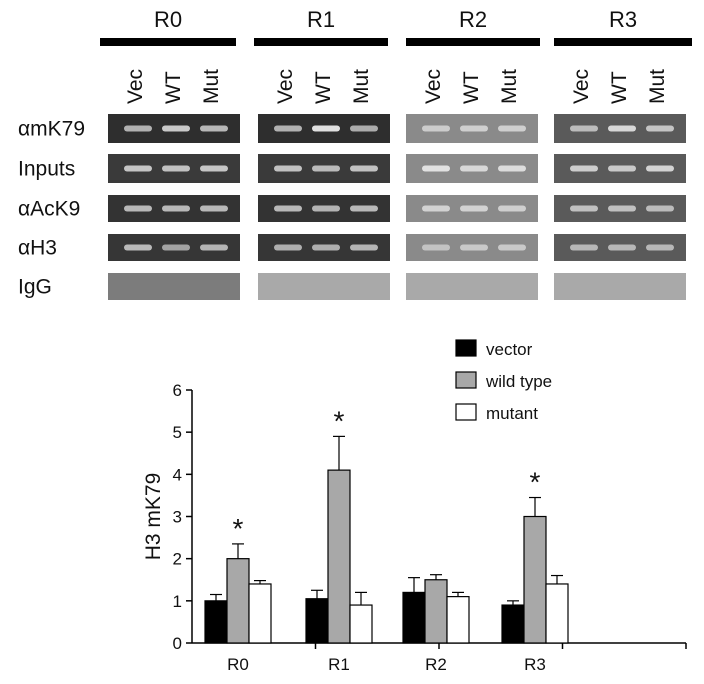 The image size is (704, 684). What do you see at coordinates (509, 349) in the screenshot?
I see `legend-label-vector: vector` at bounding box center [509, 349].